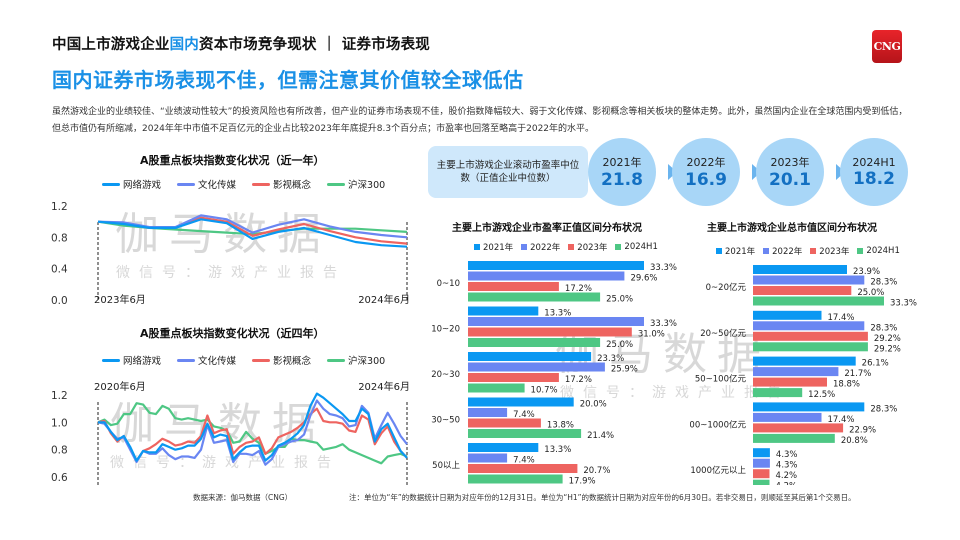  What do you see at coordinates (622, 162) in the screenshot?
I see `pe-period: 2021年` at bounding box center [622, 162].